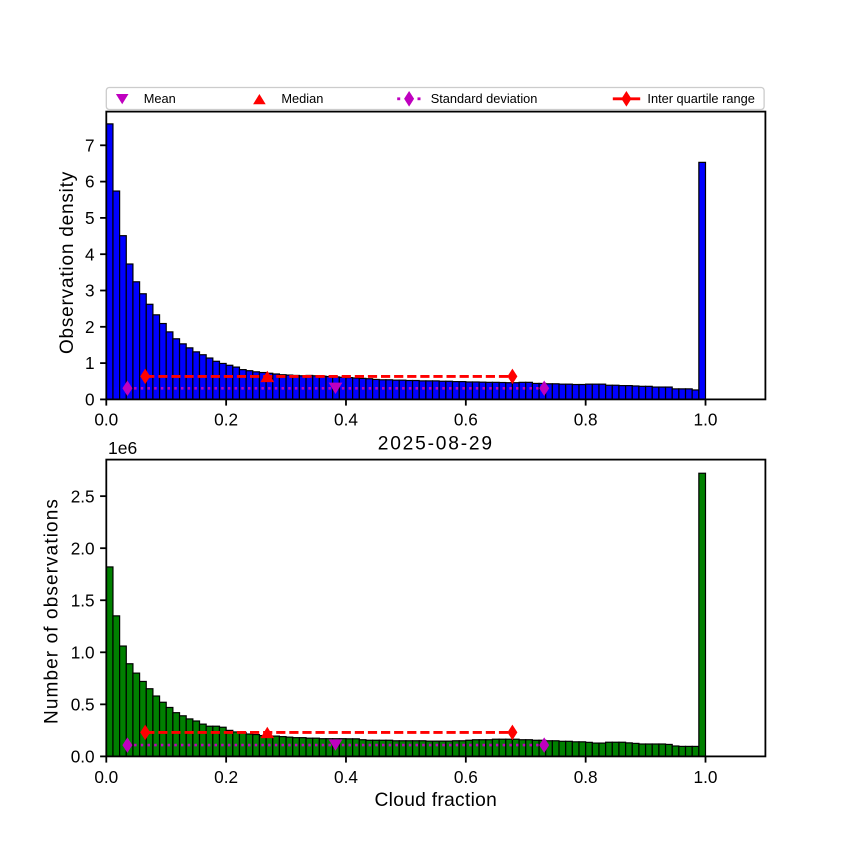 This screenshot has height=850, width=850. I want to click on svg-text: 0, so click(90, 400).